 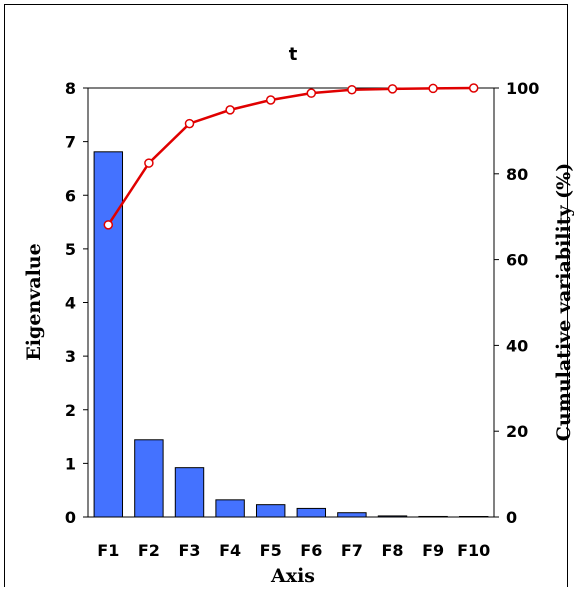 I want to click on x-tick-label: F3, so click(x=189, y=550).